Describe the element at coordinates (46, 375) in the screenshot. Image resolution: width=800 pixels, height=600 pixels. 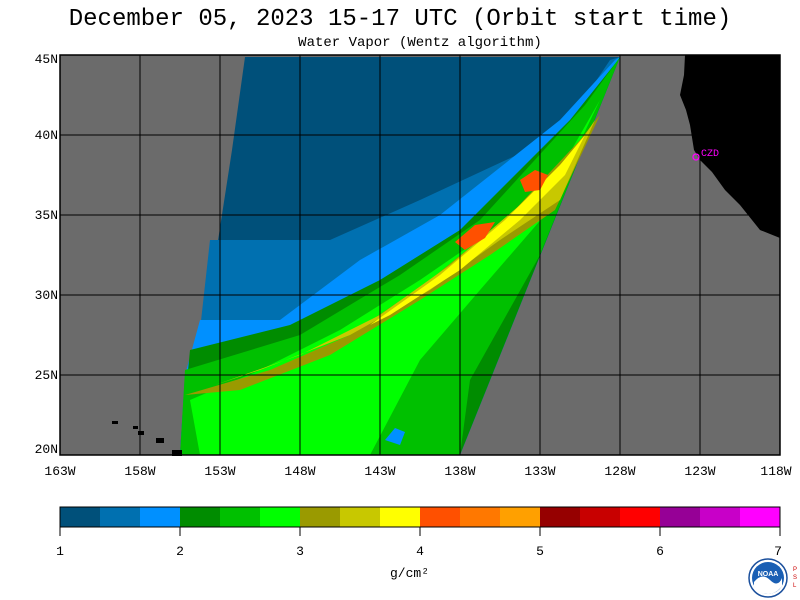
I see `lat-label-25n: 25N` at that location.